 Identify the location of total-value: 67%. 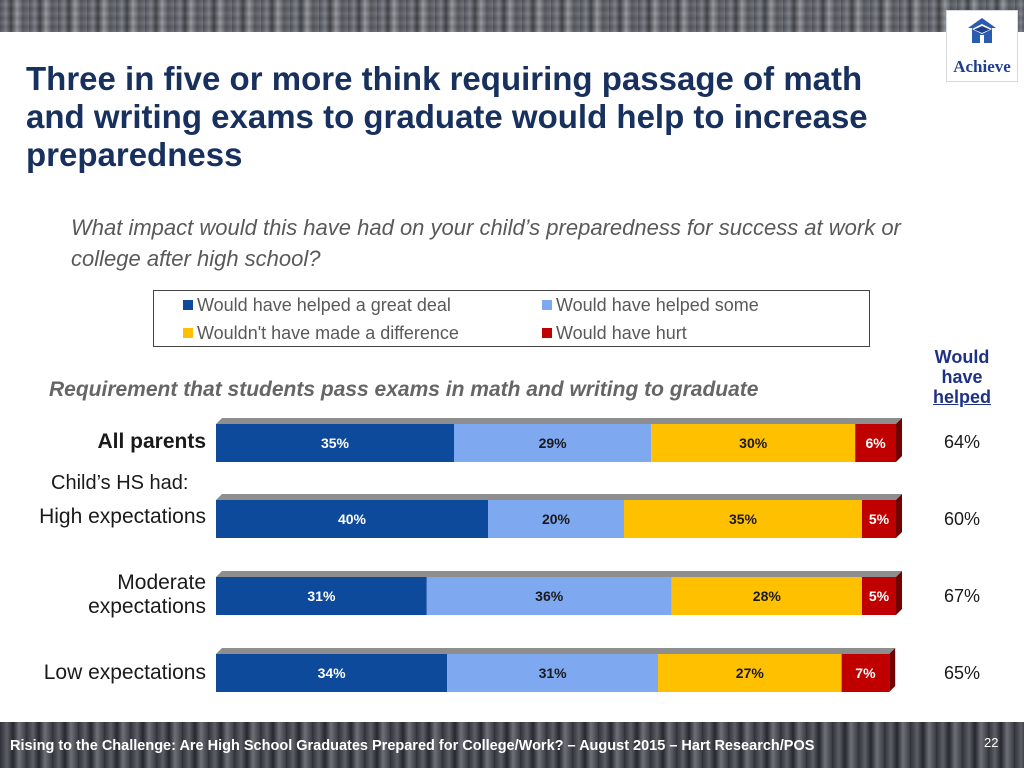
(962, 596).